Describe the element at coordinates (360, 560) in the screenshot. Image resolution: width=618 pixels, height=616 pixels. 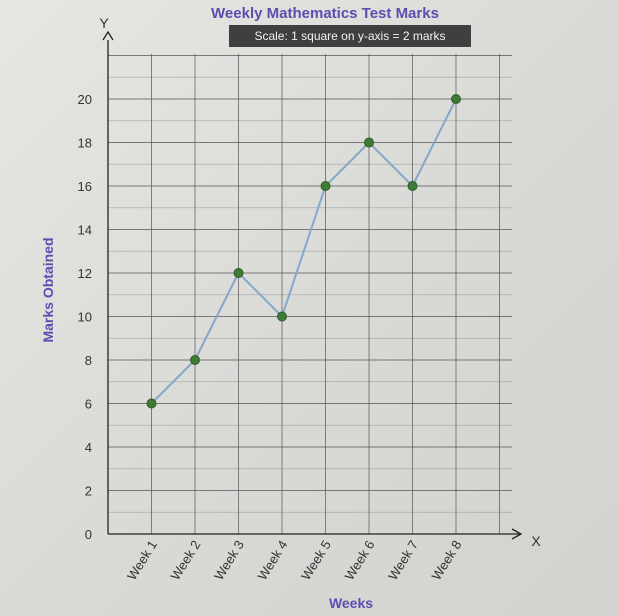
I see `x-tick-label: Week 6` at that location.